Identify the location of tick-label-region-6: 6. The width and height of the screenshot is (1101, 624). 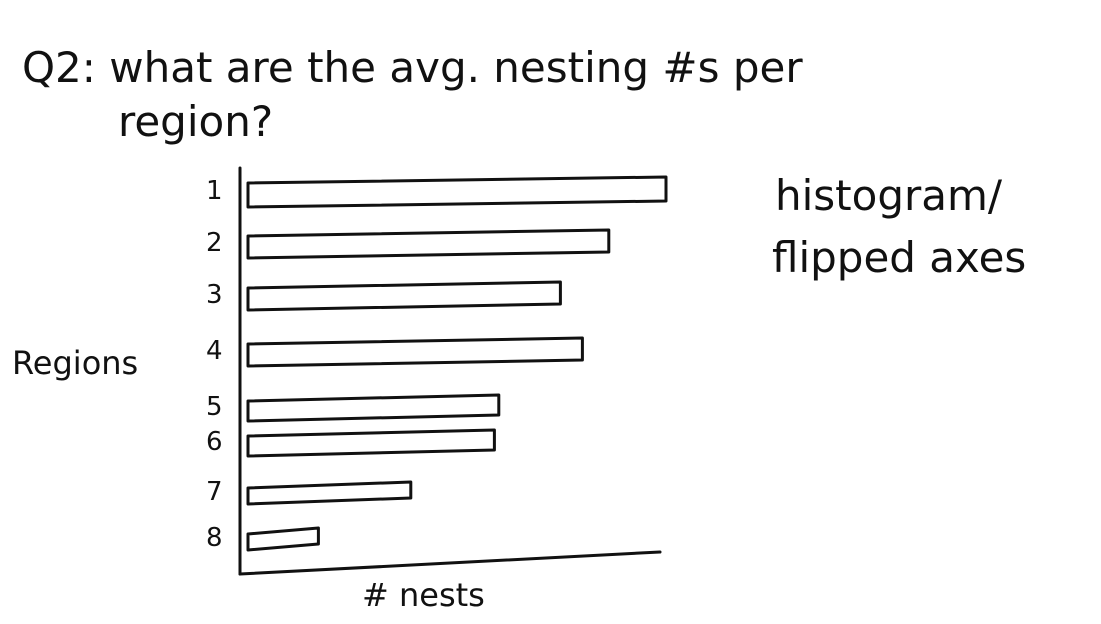
(214, 442).